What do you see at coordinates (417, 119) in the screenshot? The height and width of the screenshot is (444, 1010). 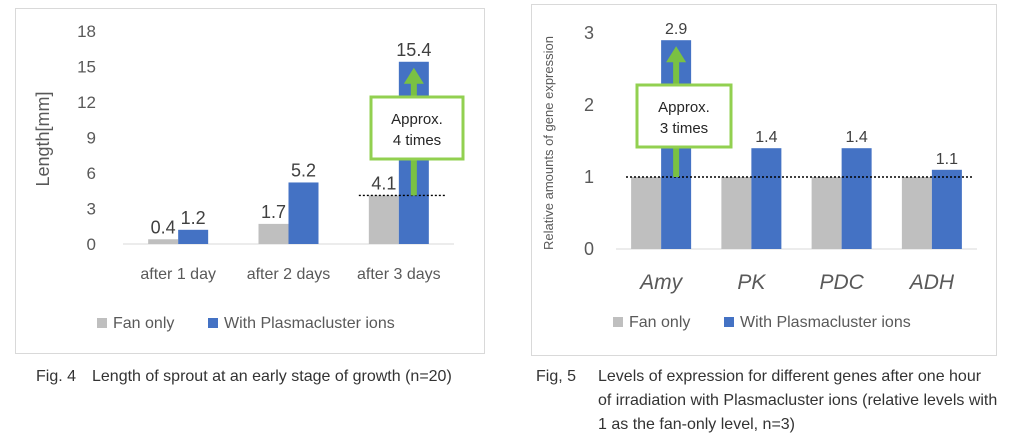 I see `fig4-callout-line1: Approx.` at bounding box center [417, 119].